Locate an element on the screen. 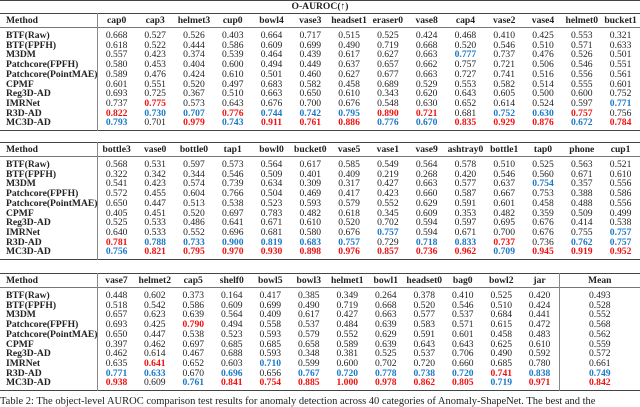  method-name: Patchcore(PointMAE) is located at coordinates (49, 335).